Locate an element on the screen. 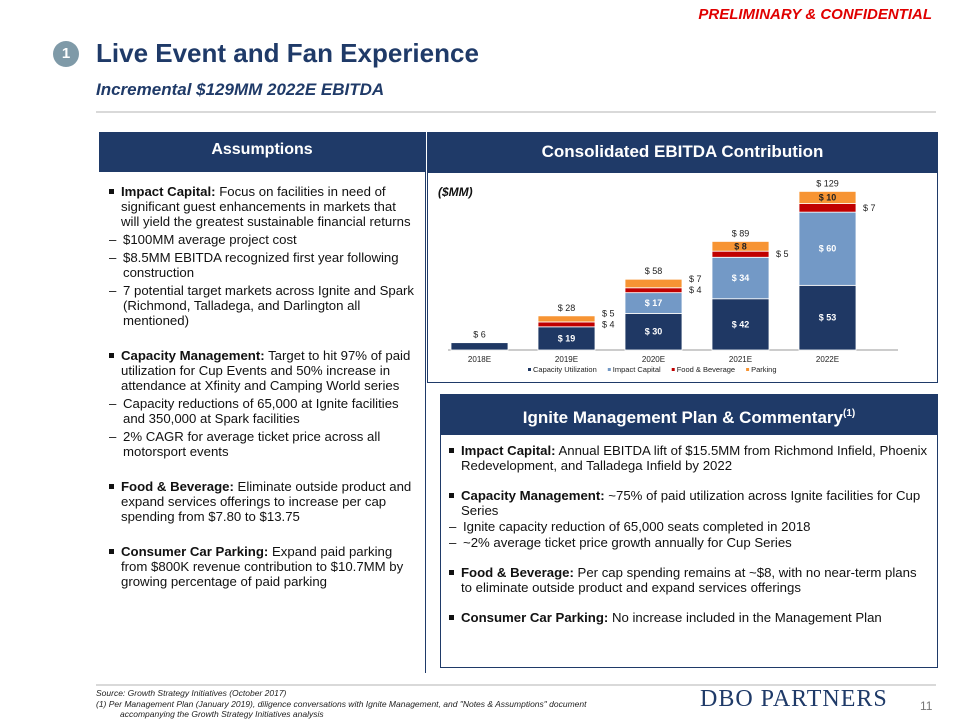 The height and width of the screenshot is (720, 960). total-label: $ 28 is located at coordinates (567, 308).